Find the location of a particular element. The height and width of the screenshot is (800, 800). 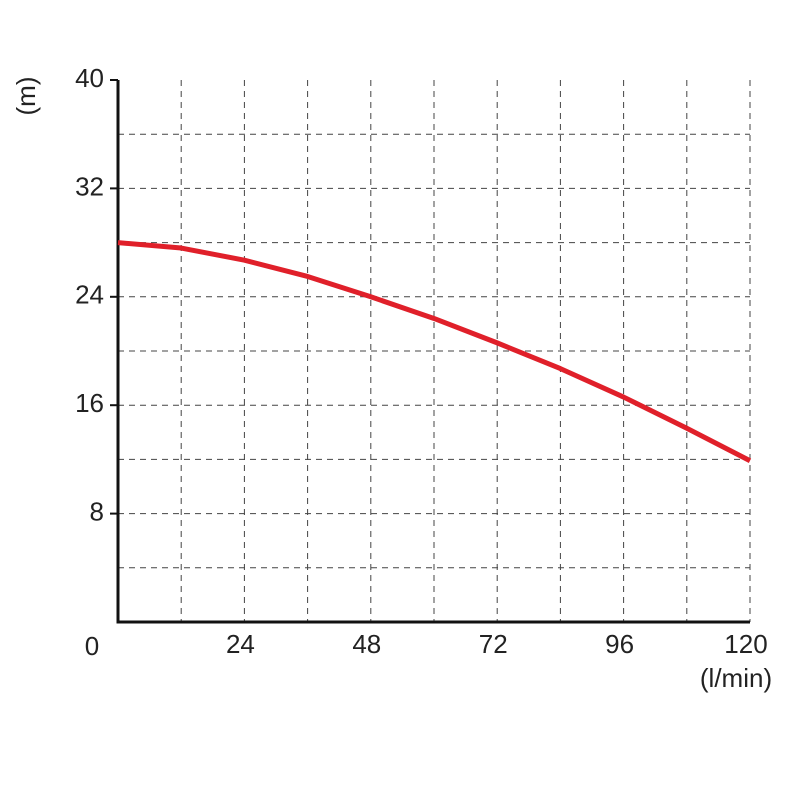

y-tick-label: 32 is located at coordinates (89, 186).